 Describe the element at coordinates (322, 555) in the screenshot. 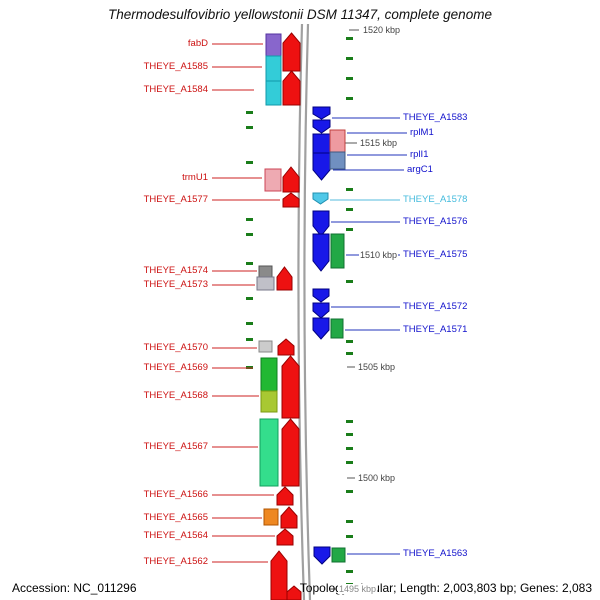

I see `gene-feature-THEYE_A1563` at that location.